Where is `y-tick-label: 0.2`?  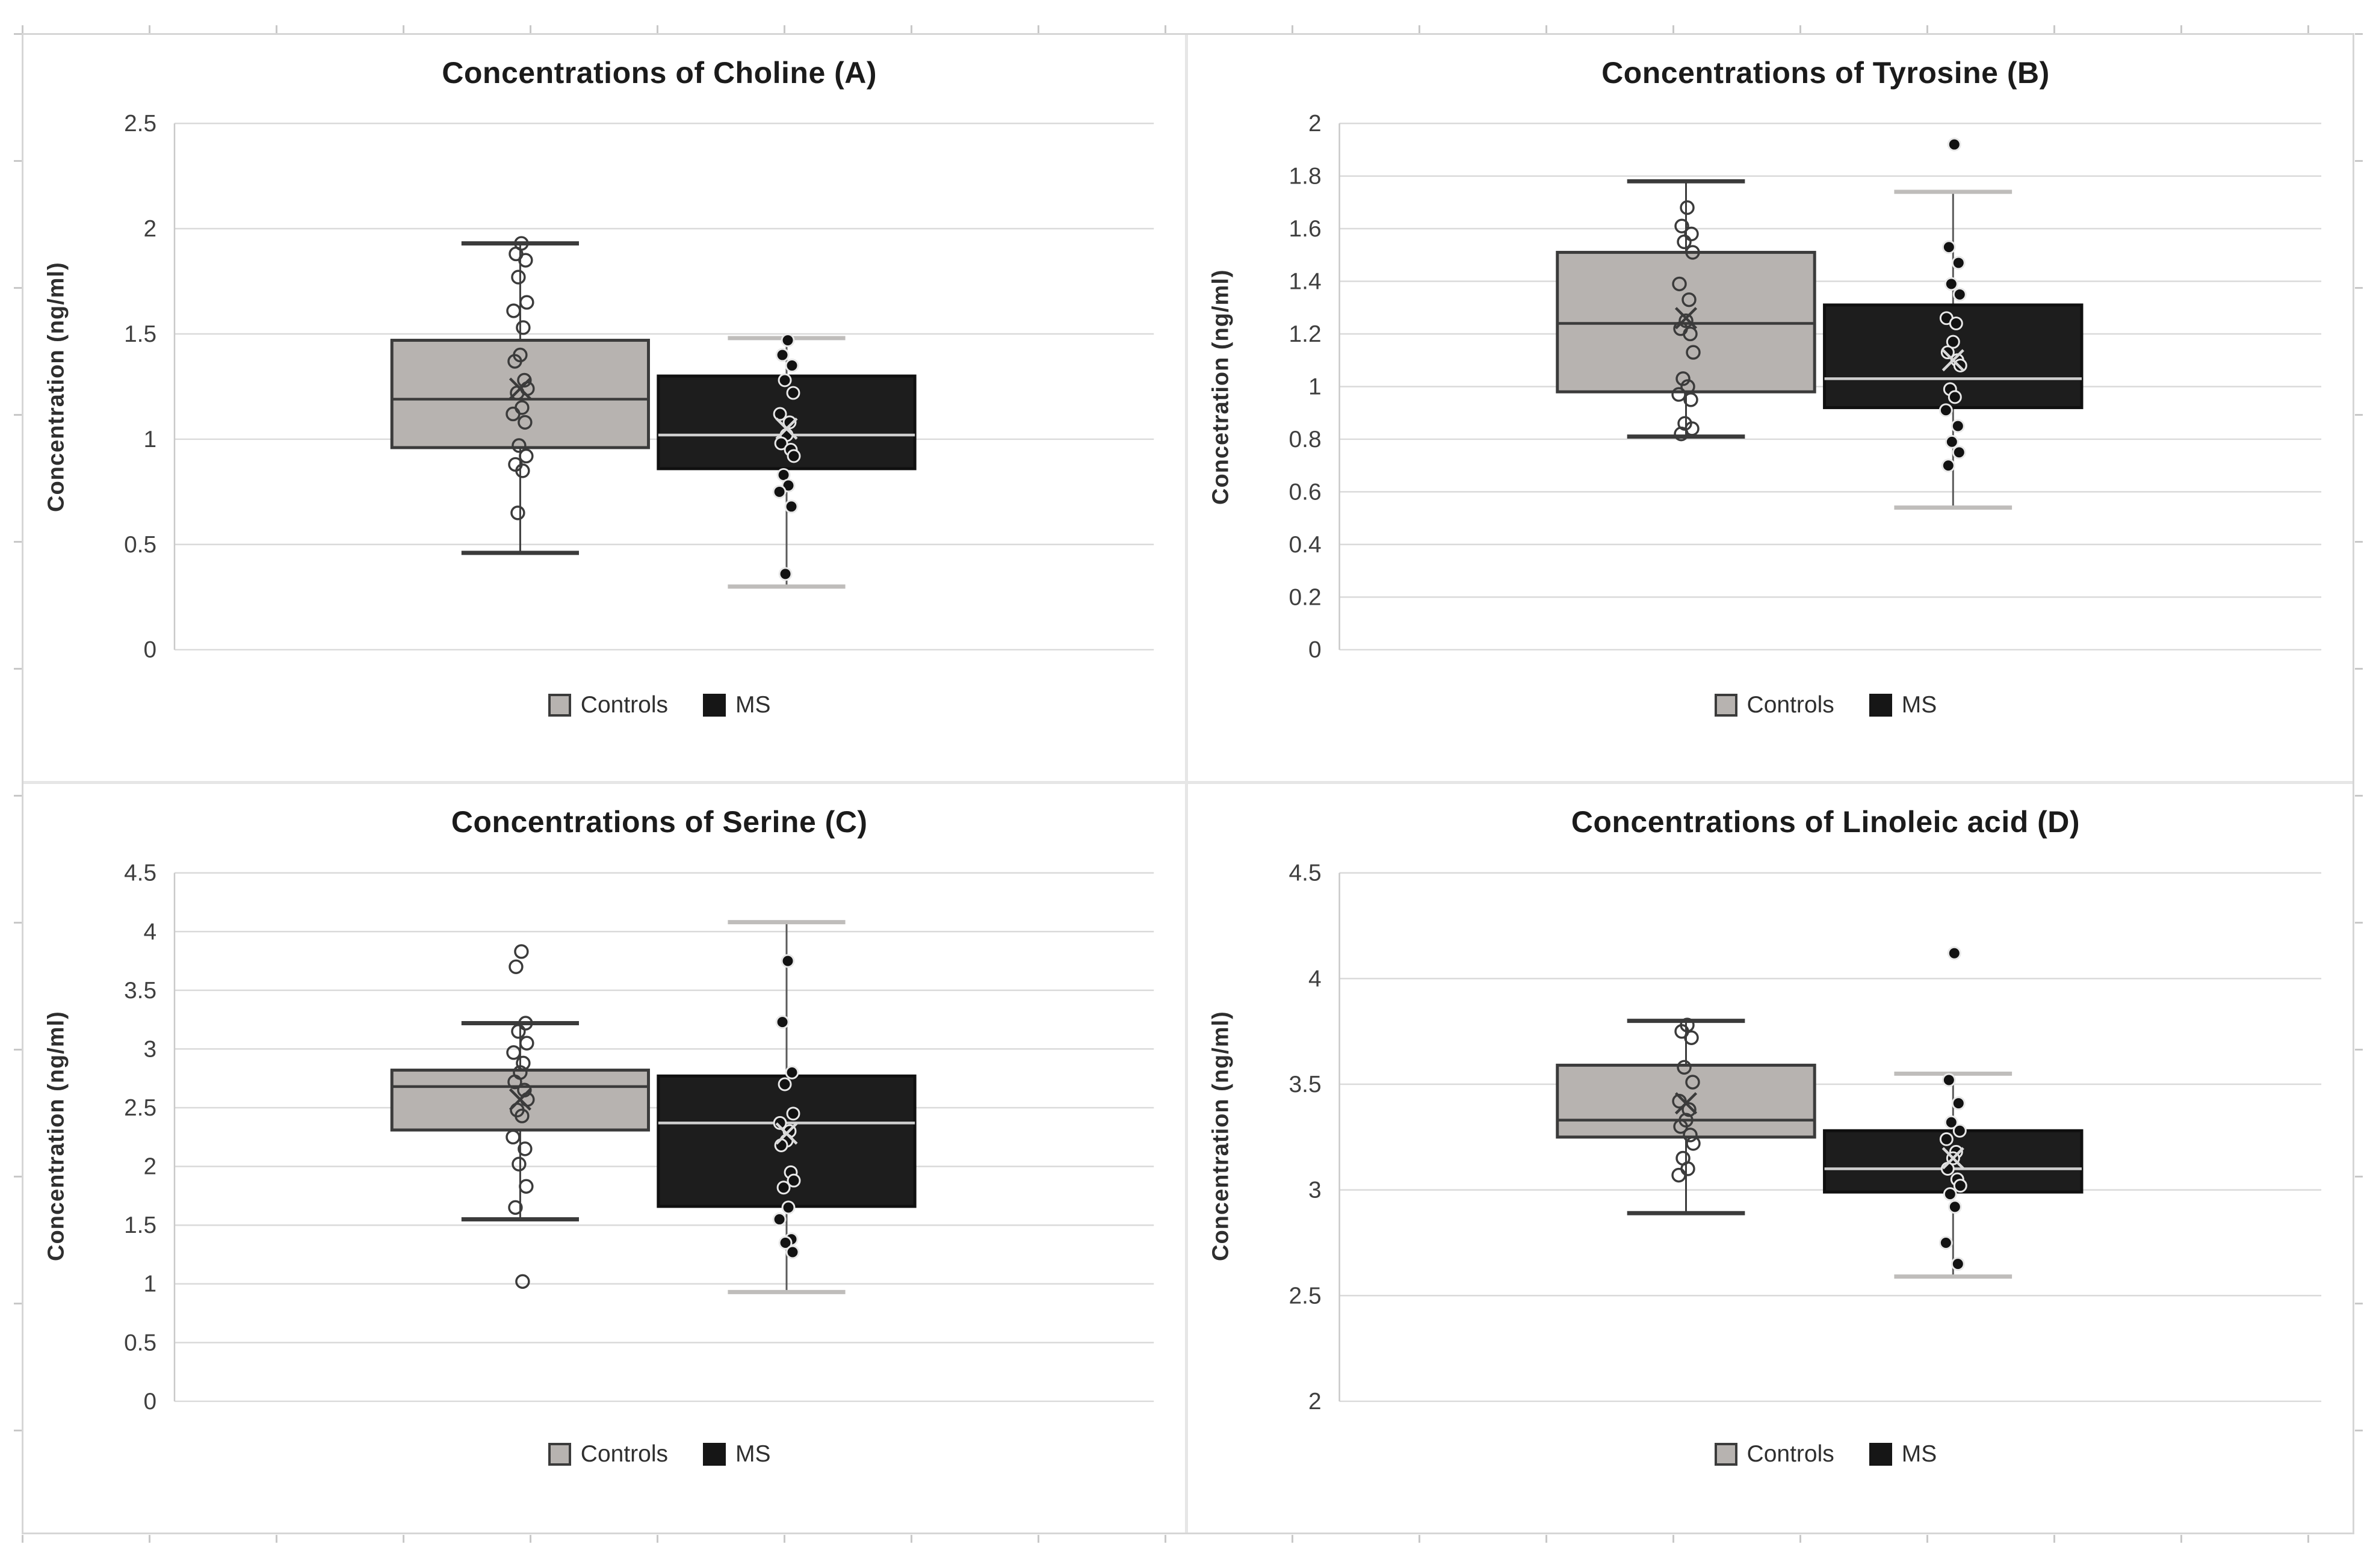
y-tick-label: 0.2 is located at coordinates (1305, 597).